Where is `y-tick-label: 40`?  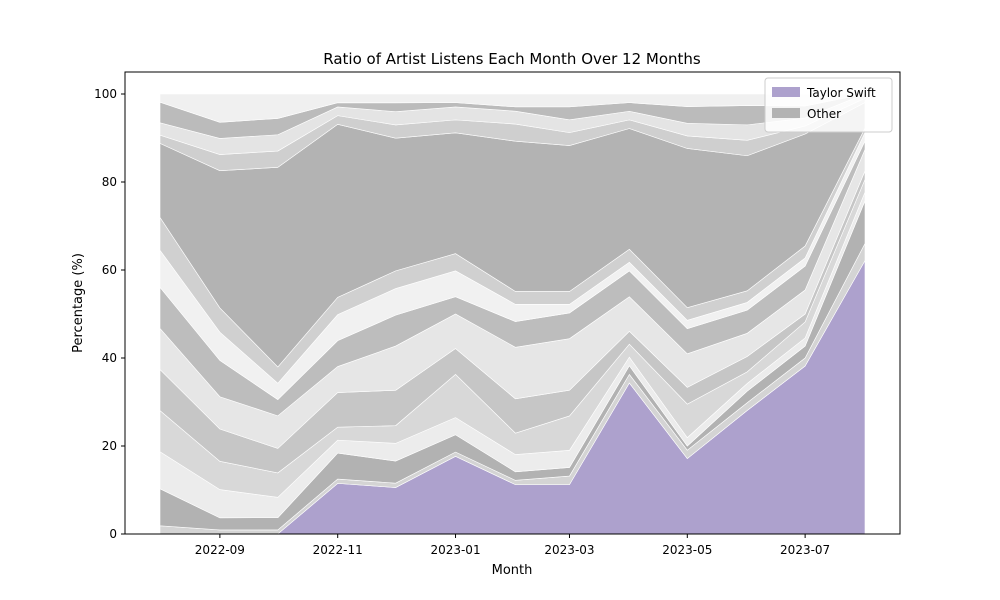
y-tick-label: 40 is located at coordinates (109, 358).